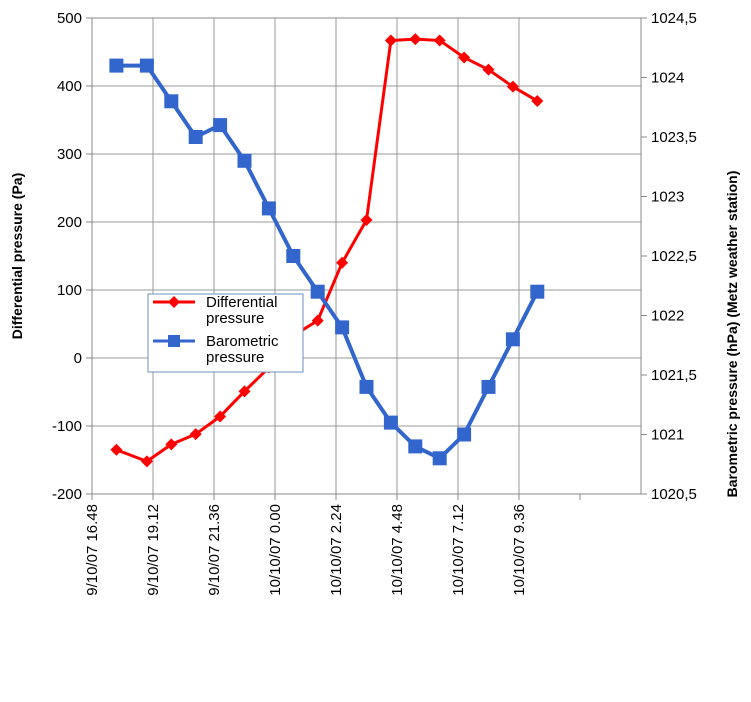  I want to click on legend-label-differential: Differential pressure, so click(241, 310).